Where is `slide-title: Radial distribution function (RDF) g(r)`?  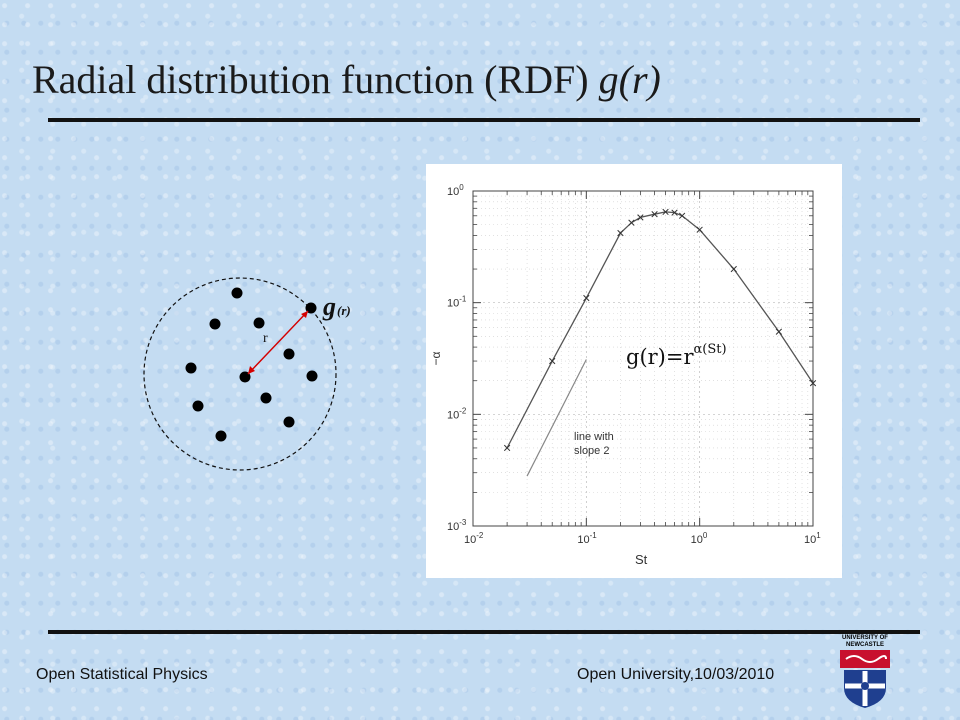
slide-title: Radial distribution function (RDF) g(r) is located at coordinates (346, 79).